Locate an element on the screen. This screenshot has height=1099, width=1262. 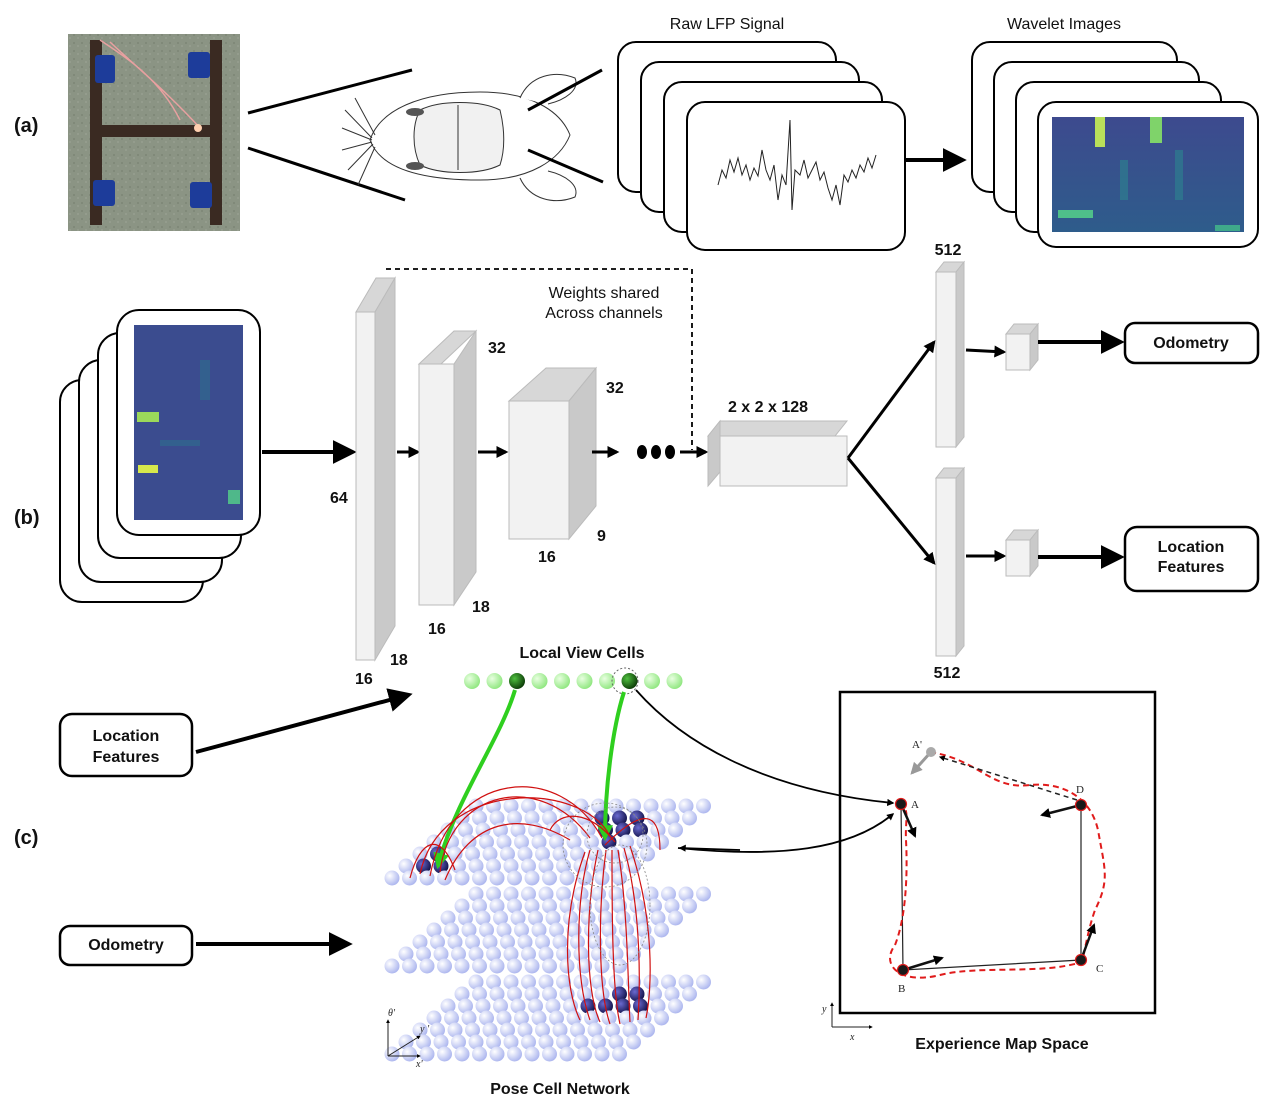
experience-map-frame is located at coordinates (997, 852).